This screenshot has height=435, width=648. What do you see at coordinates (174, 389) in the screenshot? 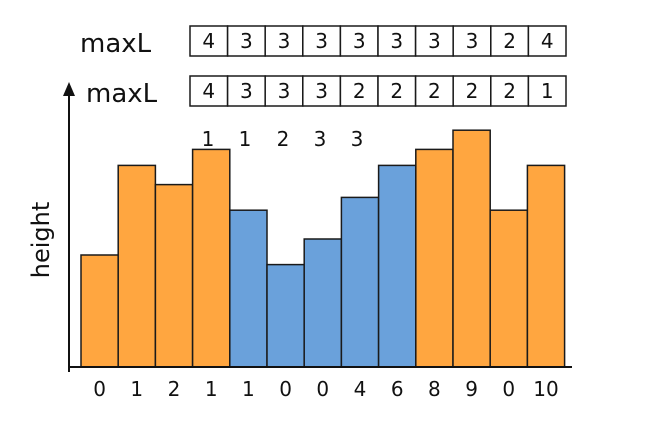
I see `x-tick-label-2: 2` at bounding box center [174, 389].